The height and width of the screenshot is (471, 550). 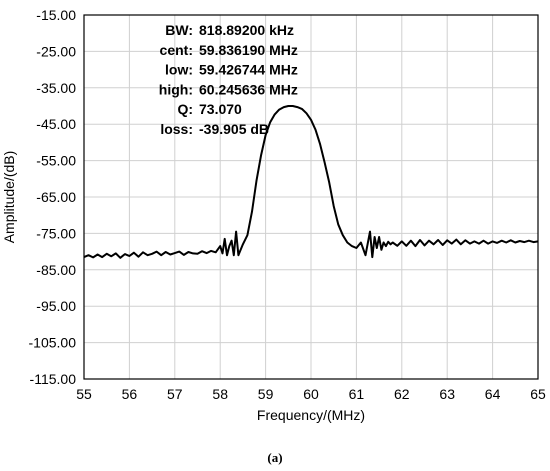 What do you see at coordinates (56, 197) in the screenshot?
I see `y-tick-label: -65.00` at bounding box center [56, 197].